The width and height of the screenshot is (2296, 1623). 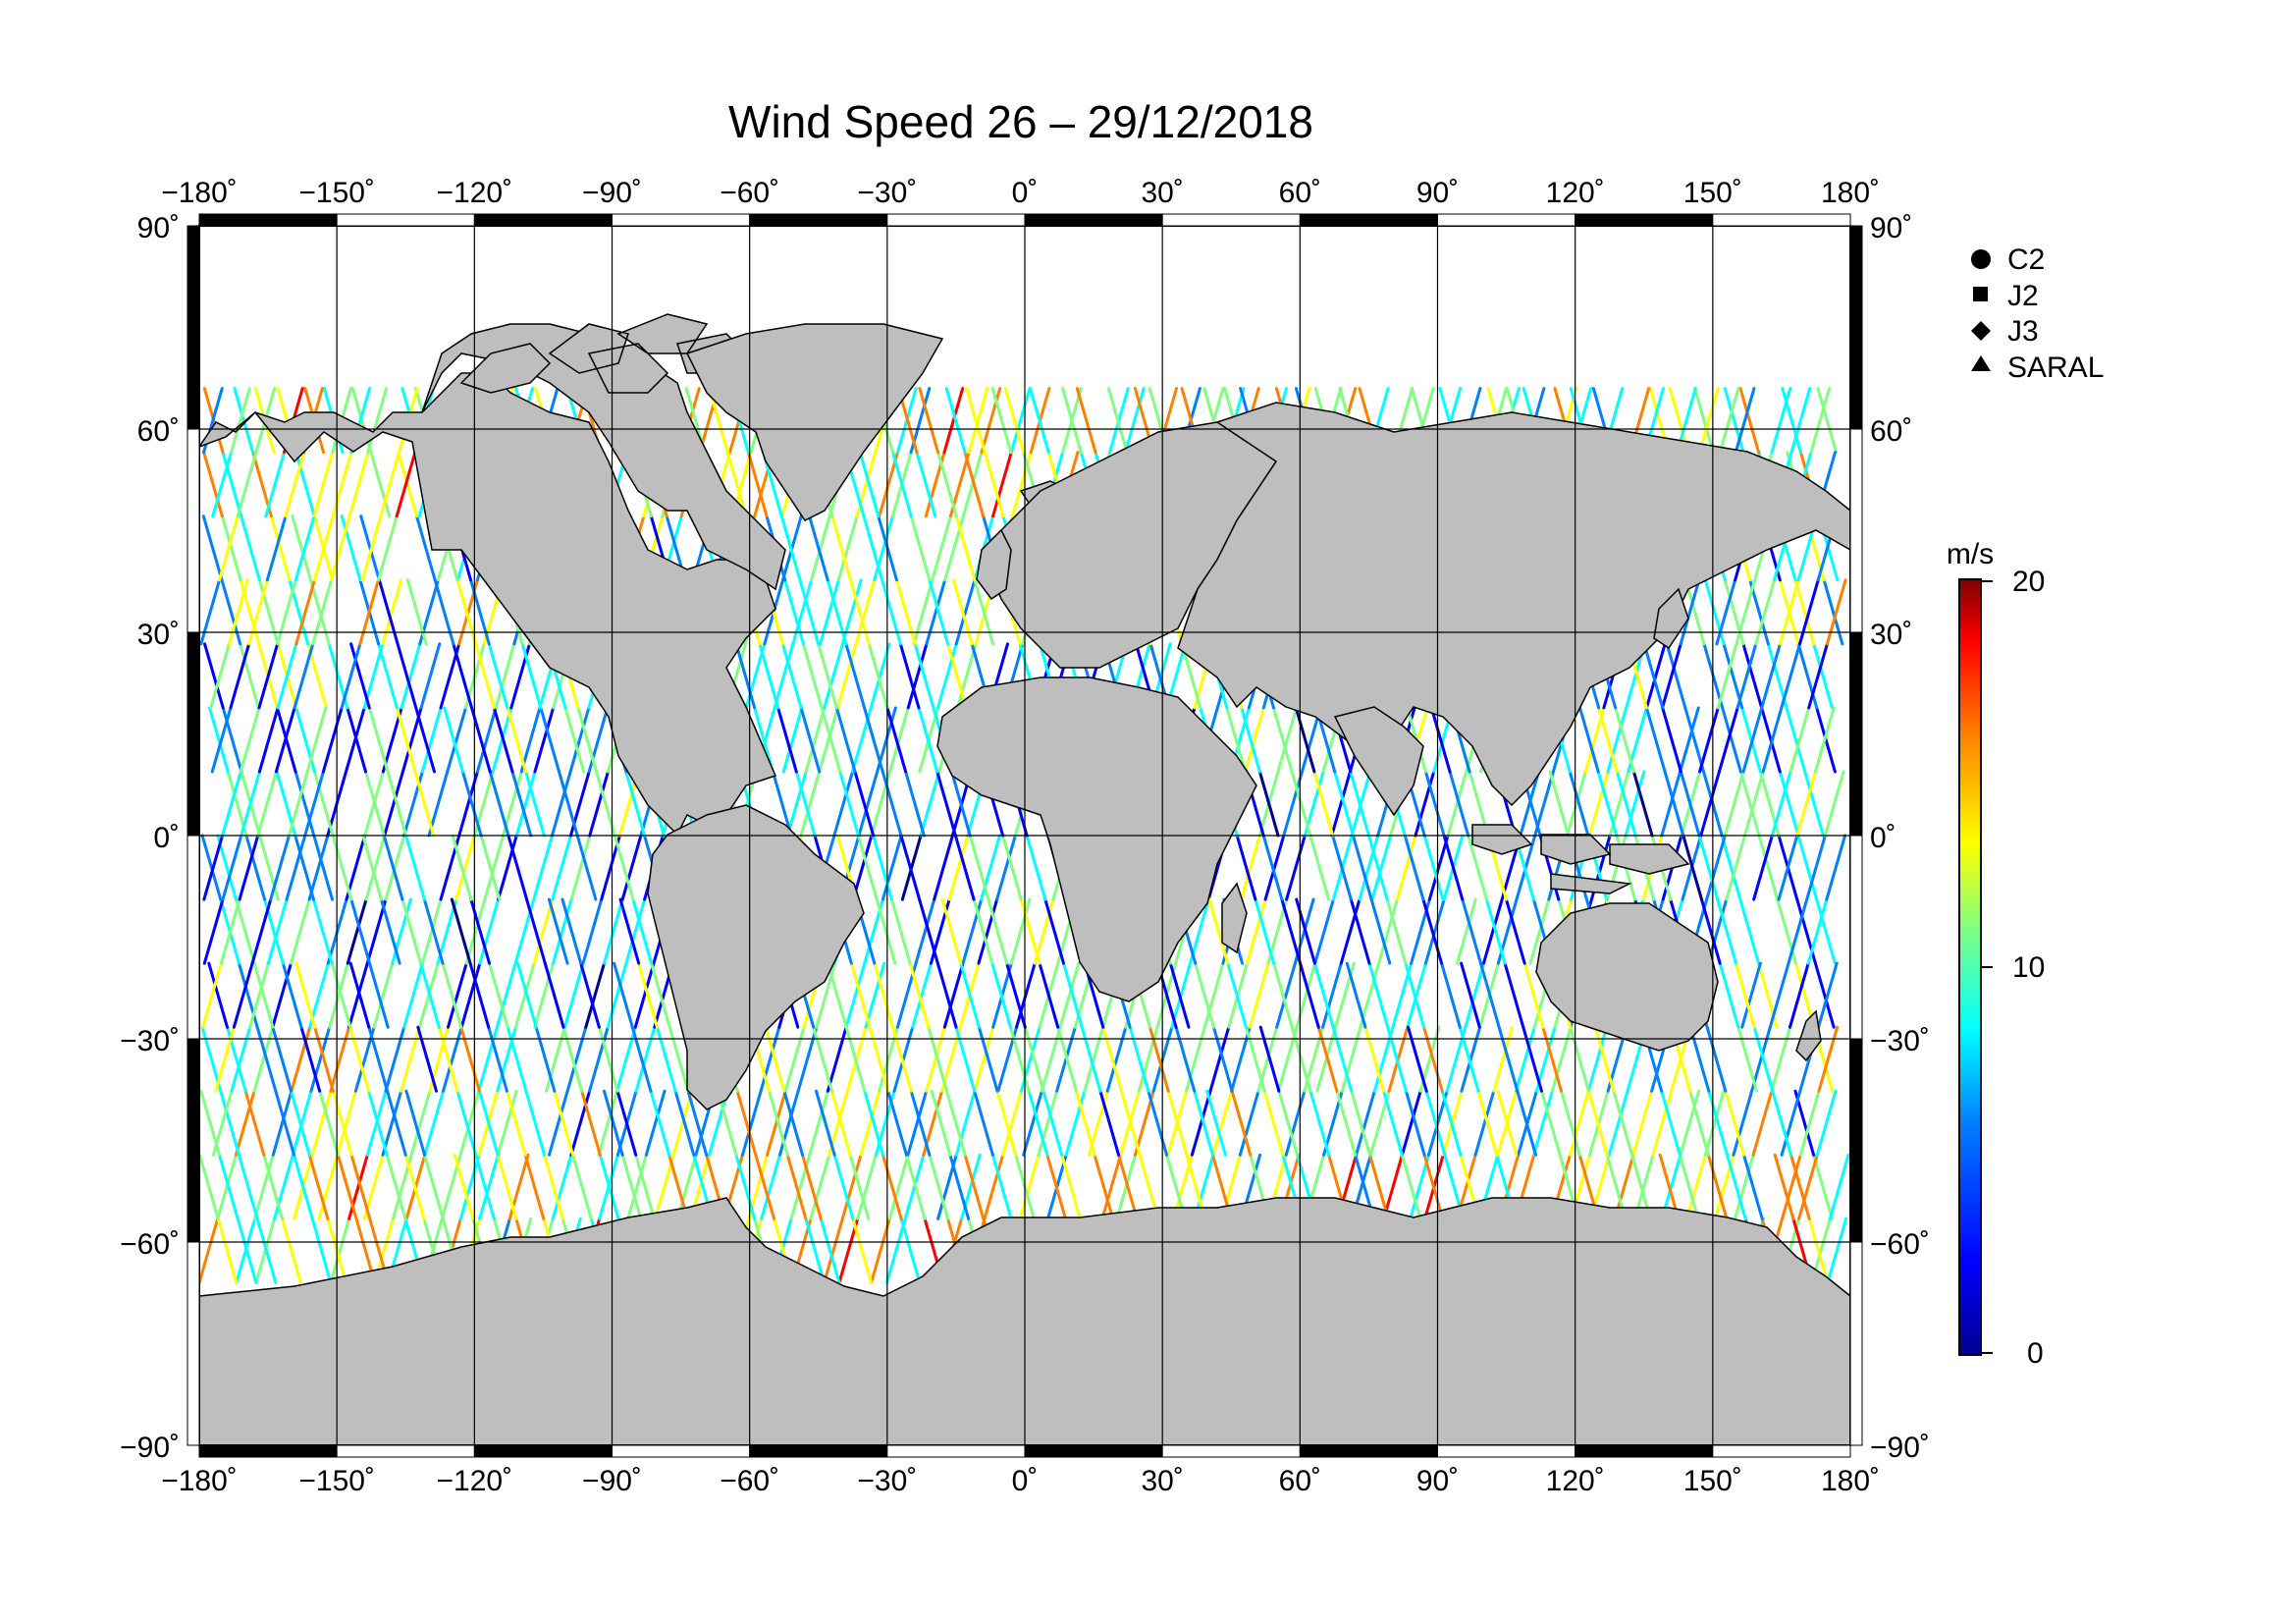 I want to click on land-india, so click(x=1378, y=761).